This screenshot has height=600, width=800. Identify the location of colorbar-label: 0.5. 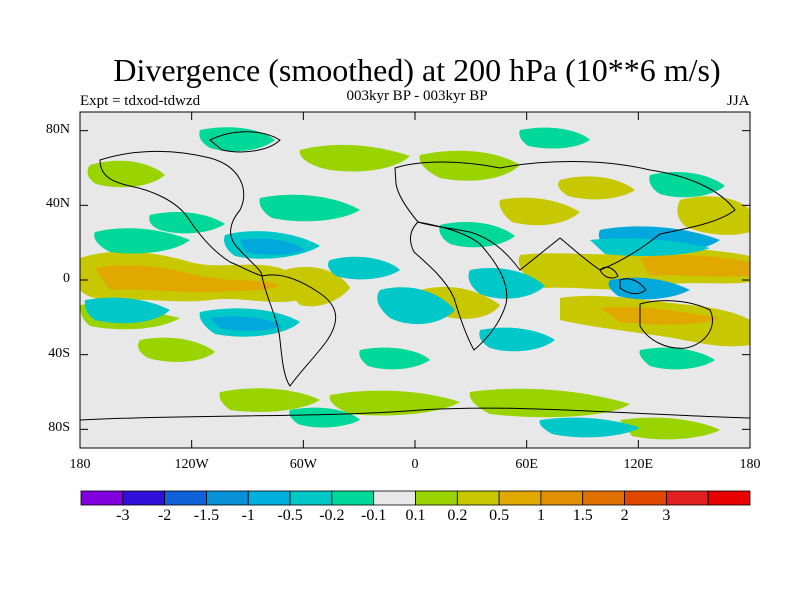
(499, 515).